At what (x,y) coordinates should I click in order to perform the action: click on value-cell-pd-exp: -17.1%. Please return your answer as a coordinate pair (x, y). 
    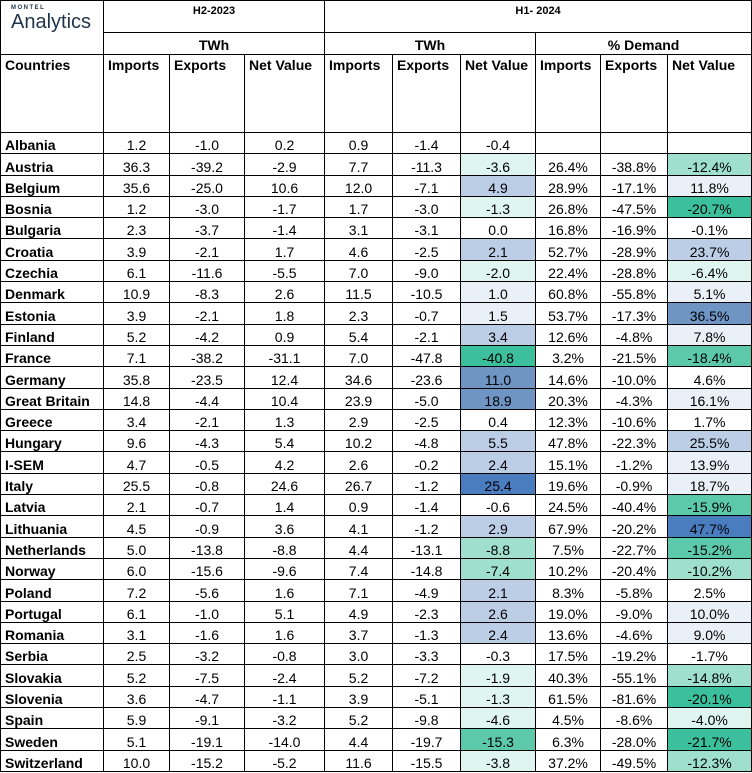
    Looking at the image, I should click on (634, 185).